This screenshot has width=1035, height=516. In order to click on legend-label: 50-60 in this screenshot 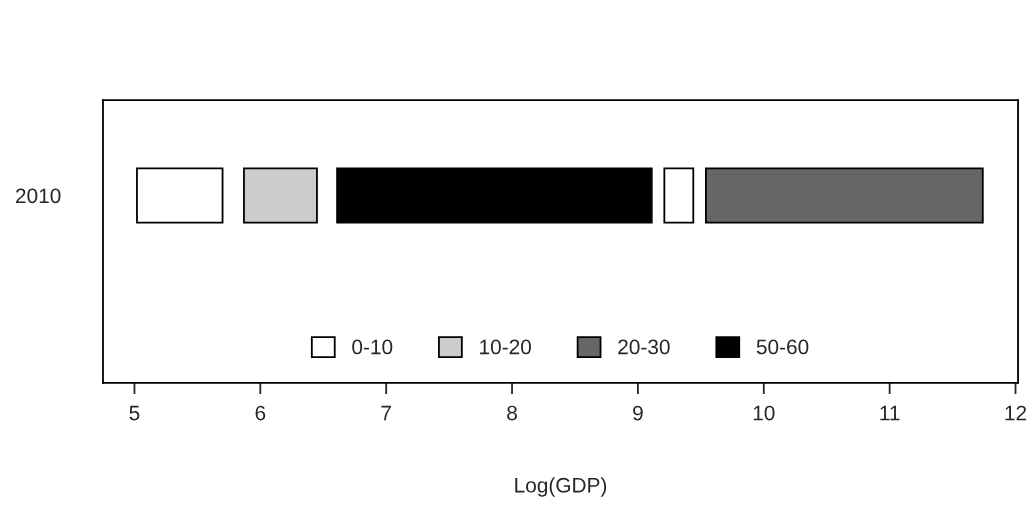, I will do `click(782, 347)`.